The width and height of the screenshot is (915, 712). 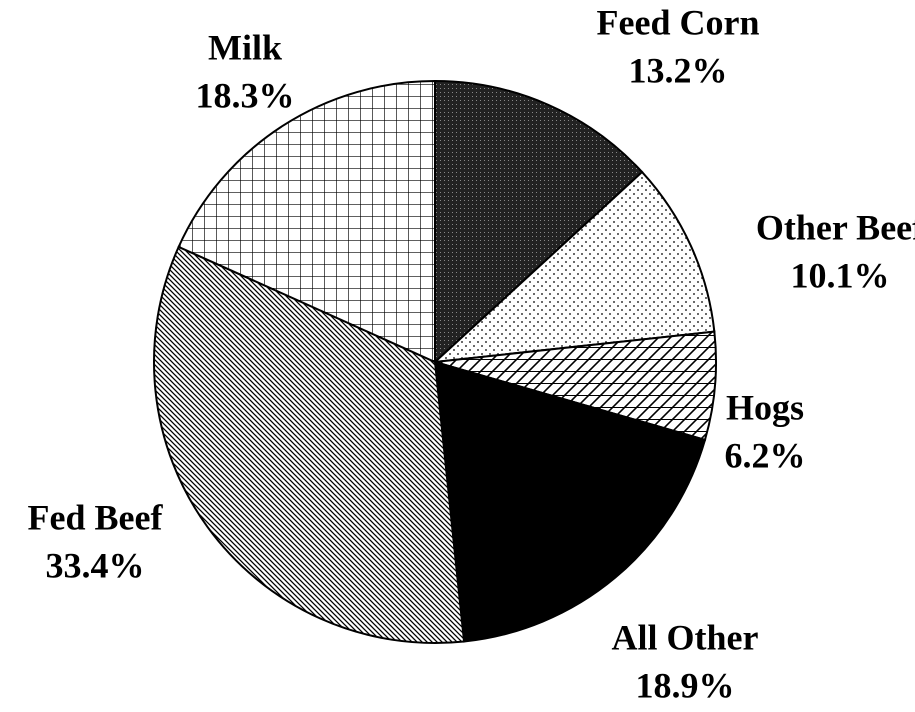 What do you see at coordinates (678, 70) in the screenshot?
I see `slice-value-label: 13.2%` at bounding box center [678, 70].